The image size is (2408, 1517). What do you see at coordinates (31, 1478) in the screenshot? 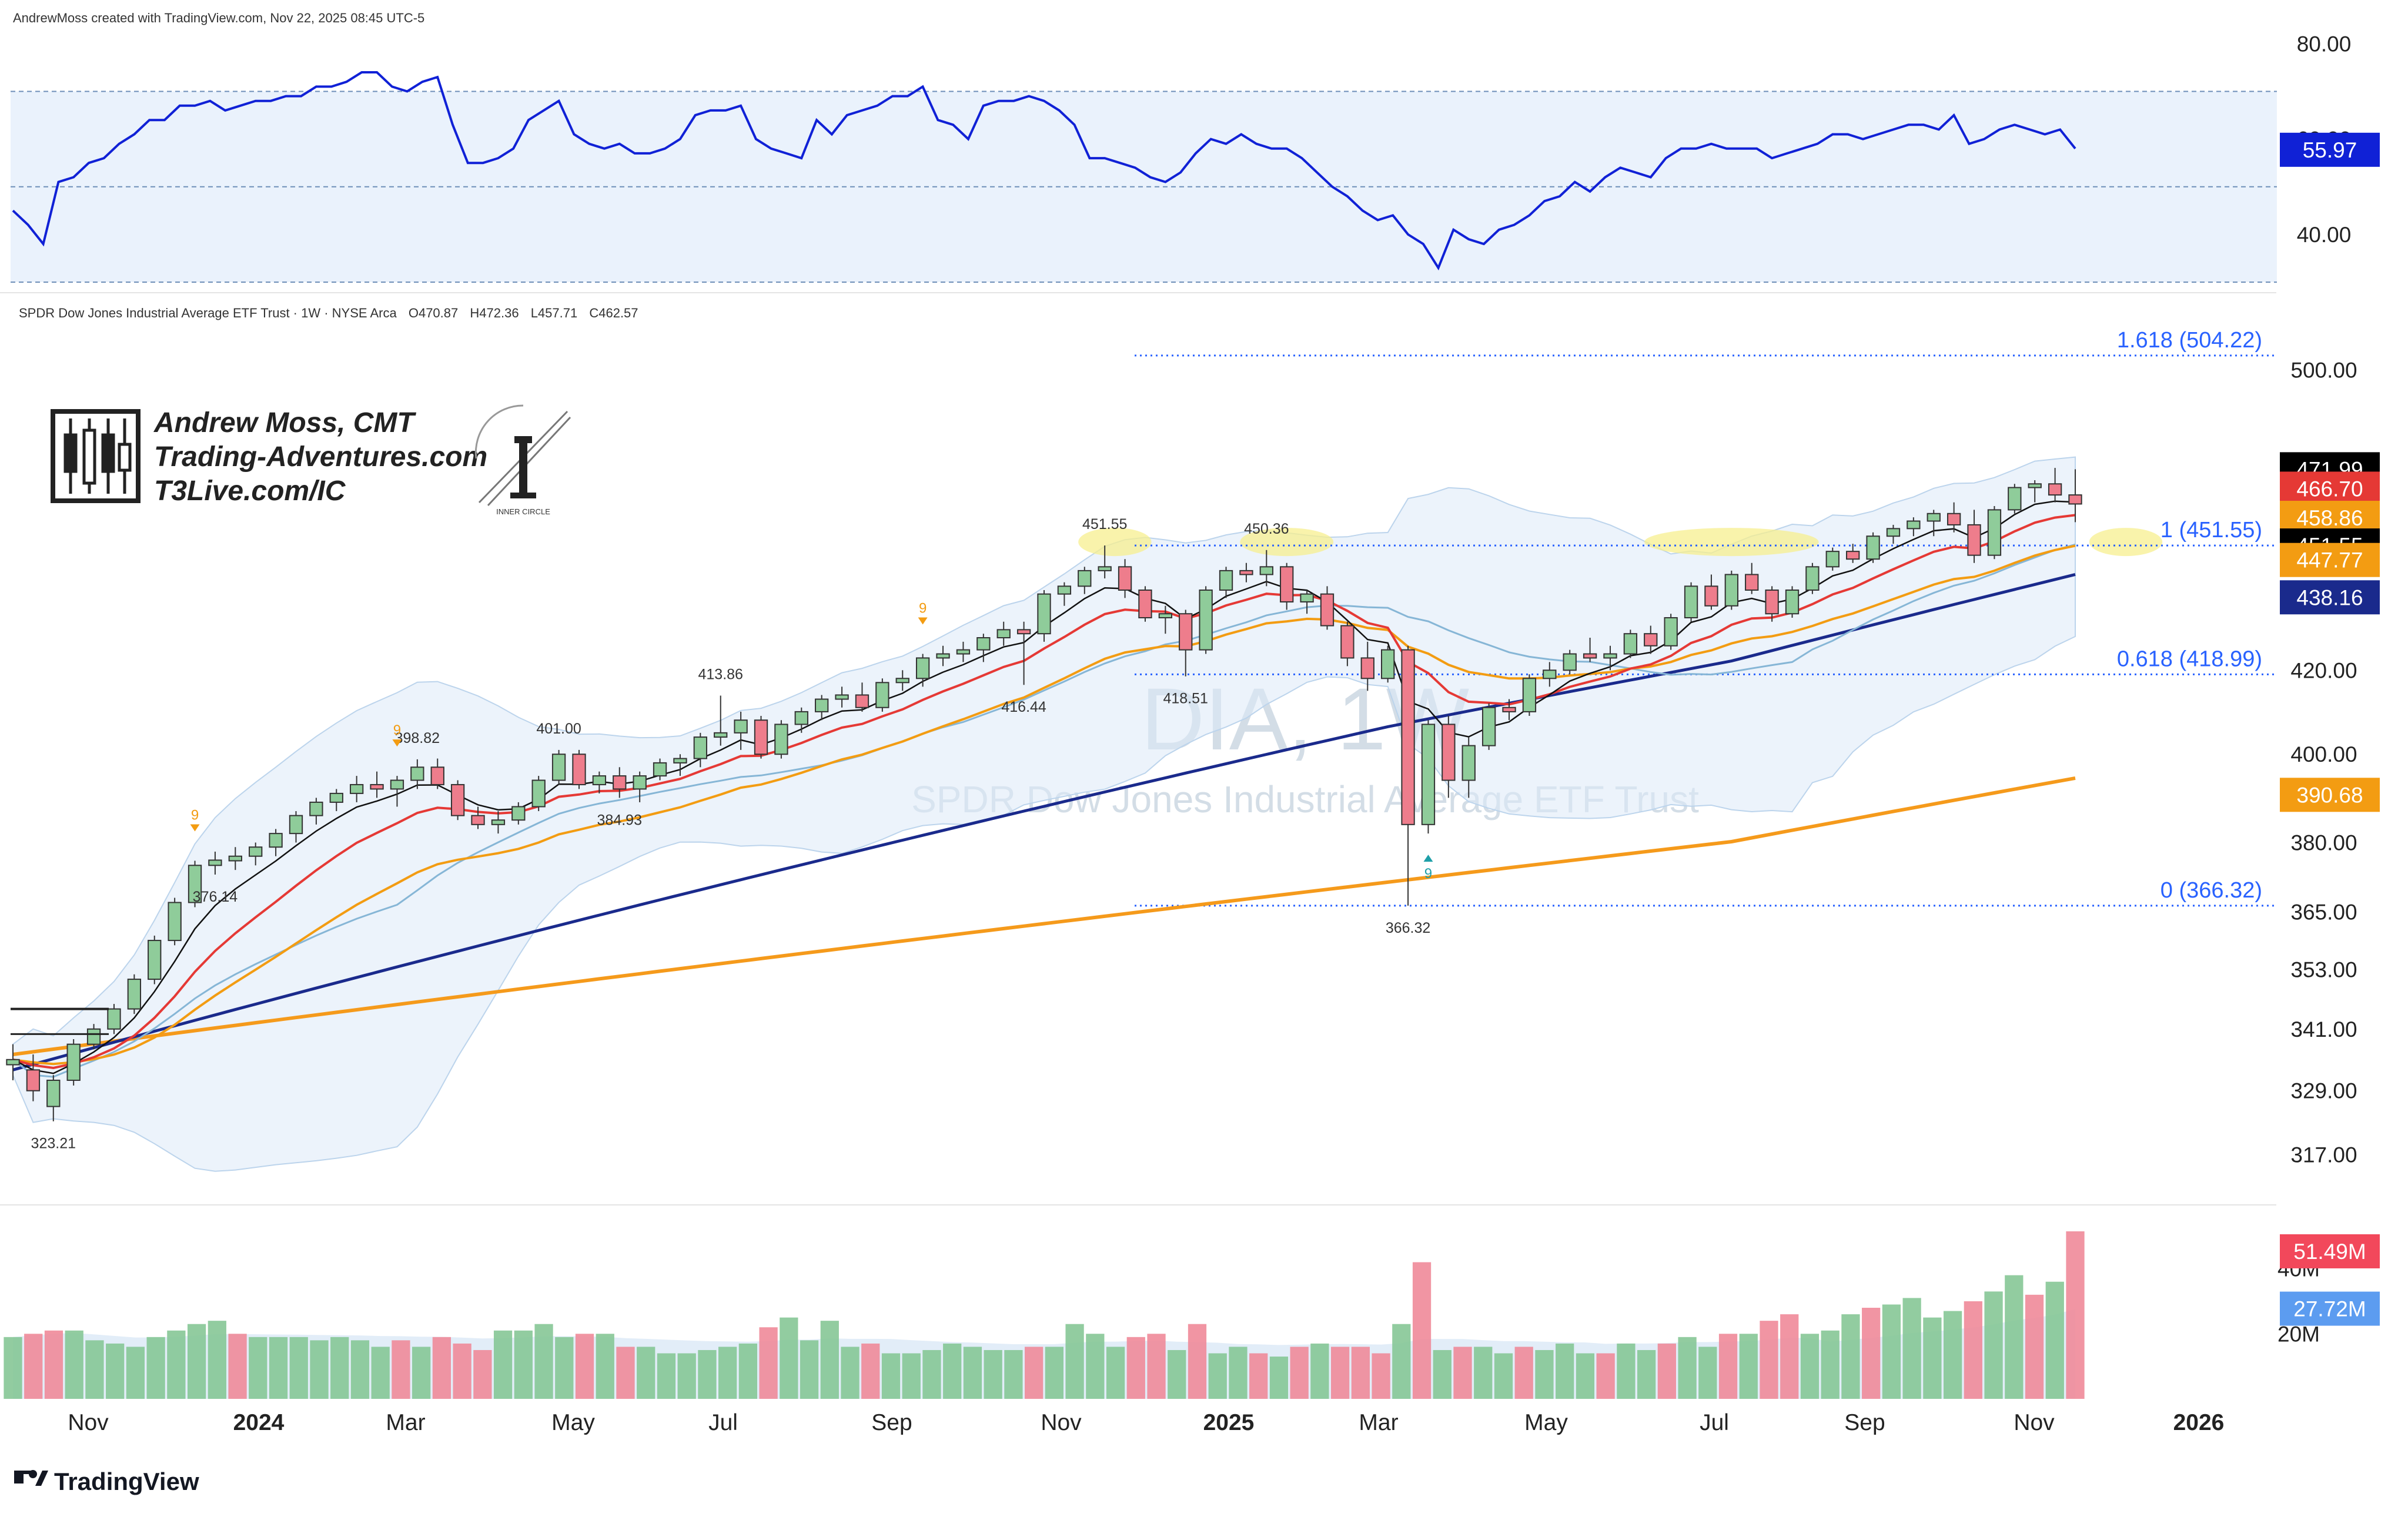
I see `tradingview-logo-icon` at bounding box center [31, 1478].